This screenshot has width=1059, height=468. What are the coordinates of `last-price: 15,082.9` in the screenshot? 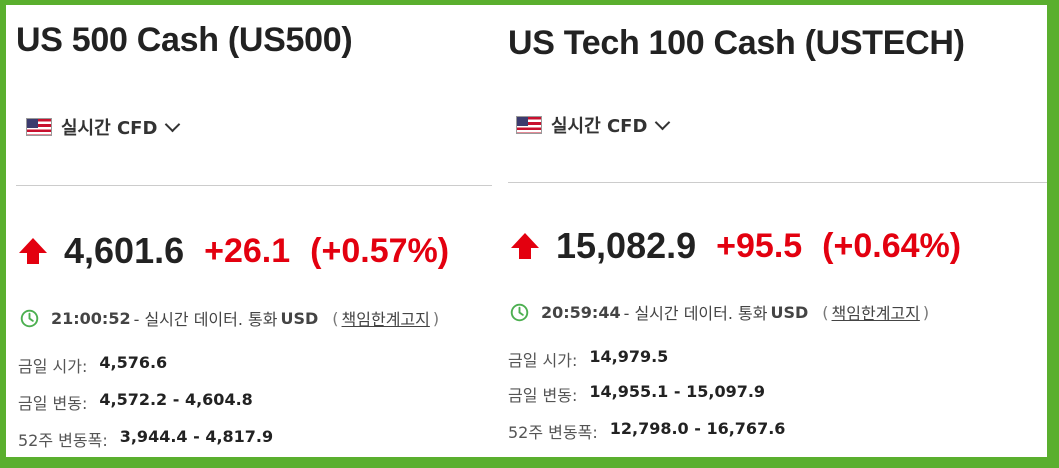 It's located at (626, 245).